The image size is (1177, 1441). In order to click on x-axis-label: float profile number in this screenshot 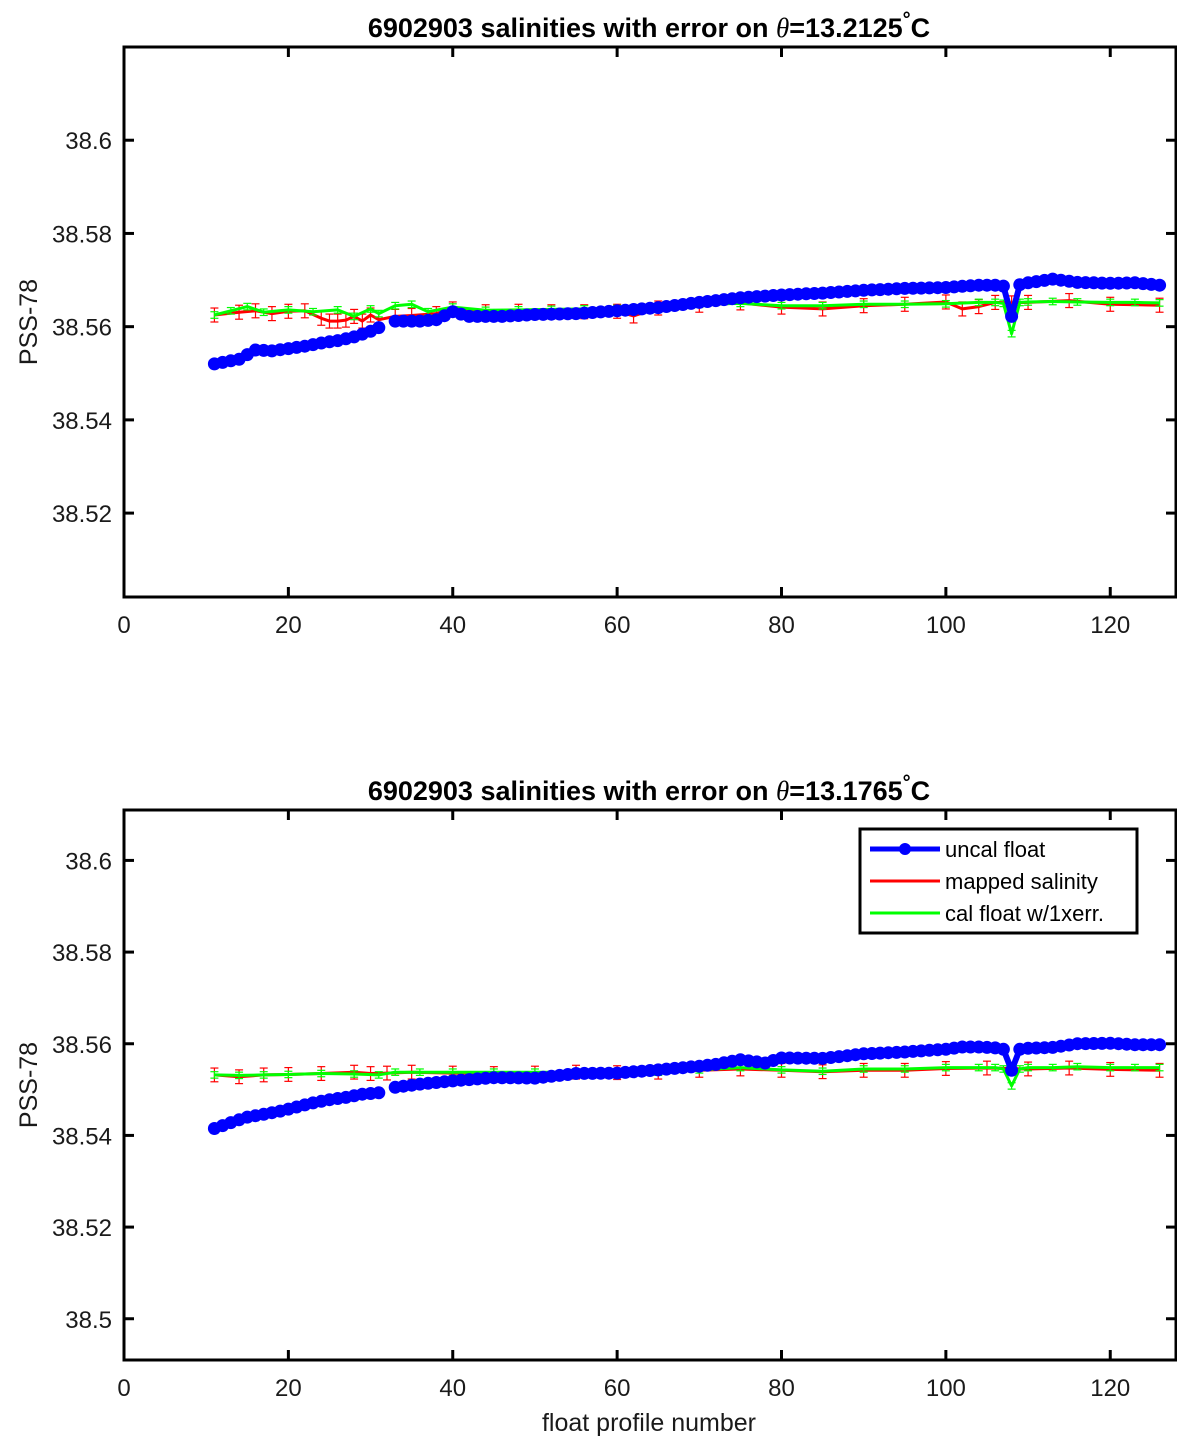, I will do `click(649, 1423)`.